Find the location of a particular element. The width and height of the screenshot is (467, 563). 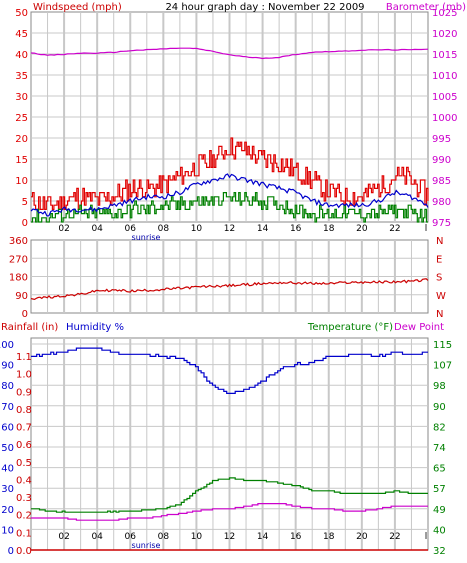

dewpoint-series is located at coordinates (229, 512).